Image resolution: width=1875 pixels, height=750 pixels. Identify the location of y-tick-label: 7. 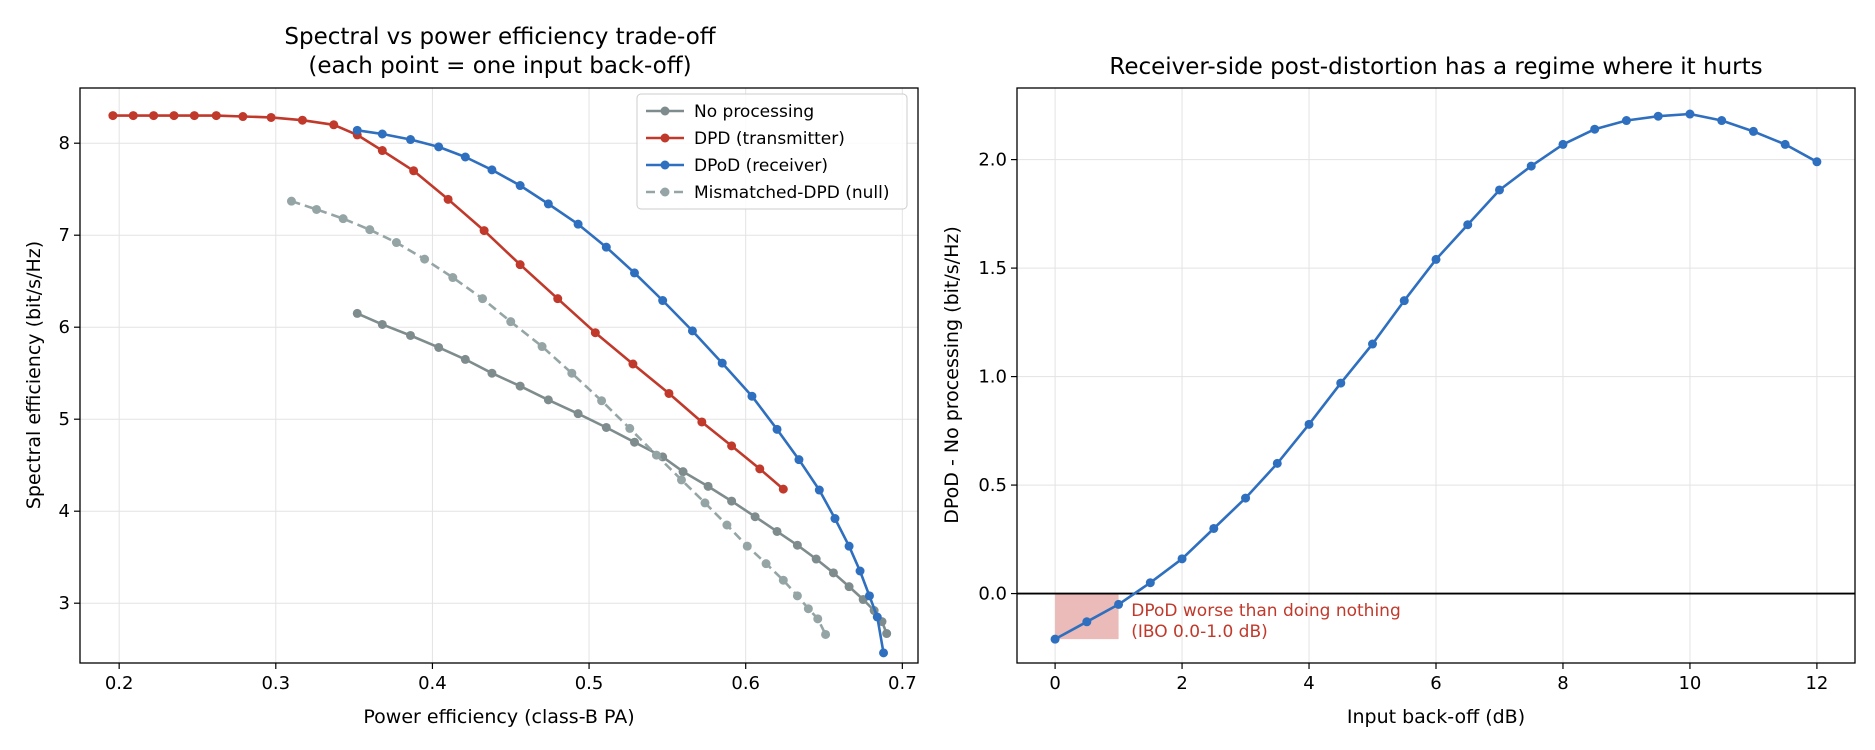
(64, 235).